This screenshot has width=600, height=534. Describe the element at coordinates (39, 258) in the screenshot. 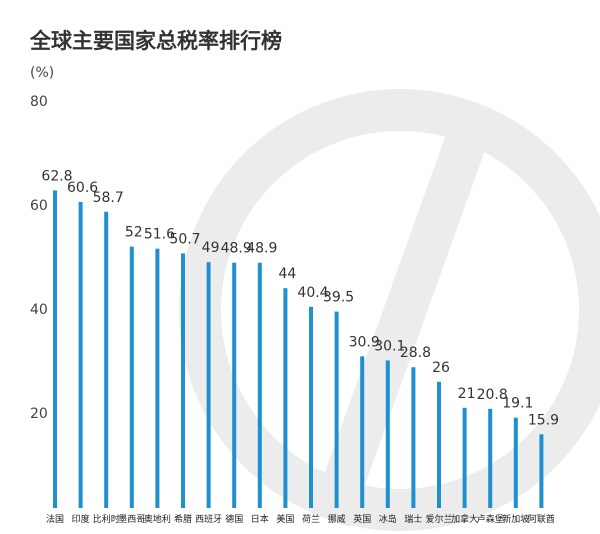

I see `y-axis-ticks: 20 40 60 80` at that location.